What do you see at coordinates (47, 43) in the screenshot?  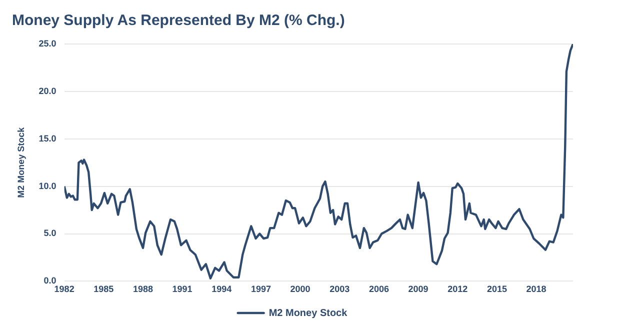 I see `y-tick-label: 25.0` at bounding box center [47, 43].